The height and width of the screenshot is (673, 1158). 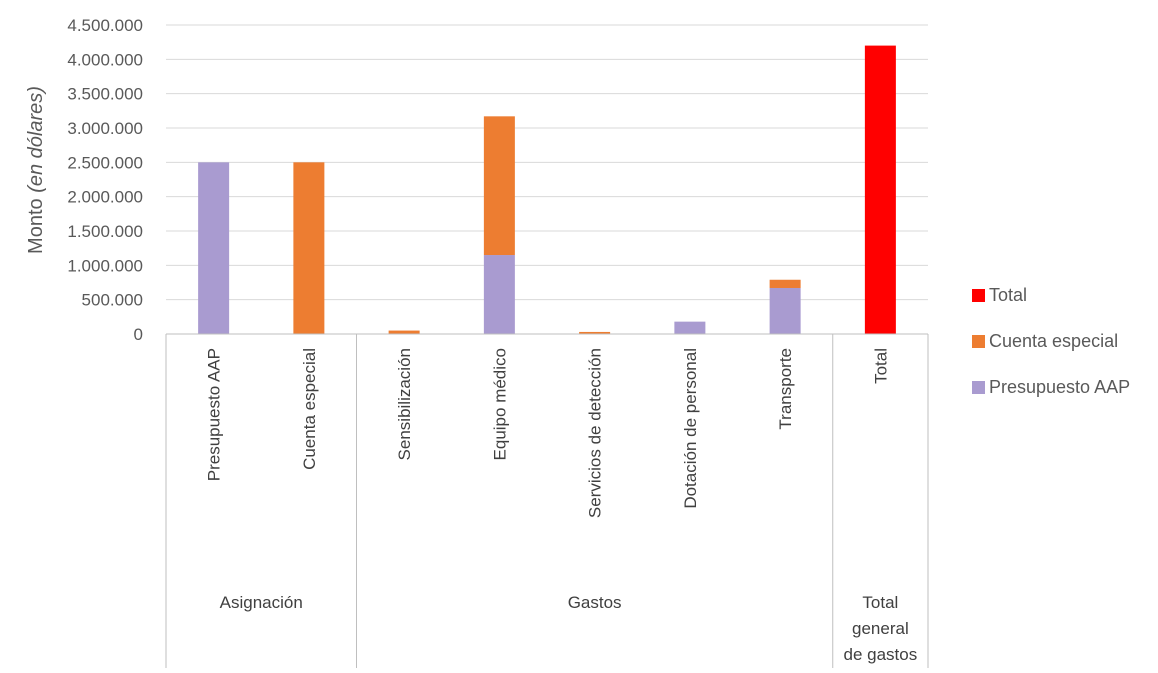 I want to click on y-tick-label: 1.500.000, so click(x=105, y=231).